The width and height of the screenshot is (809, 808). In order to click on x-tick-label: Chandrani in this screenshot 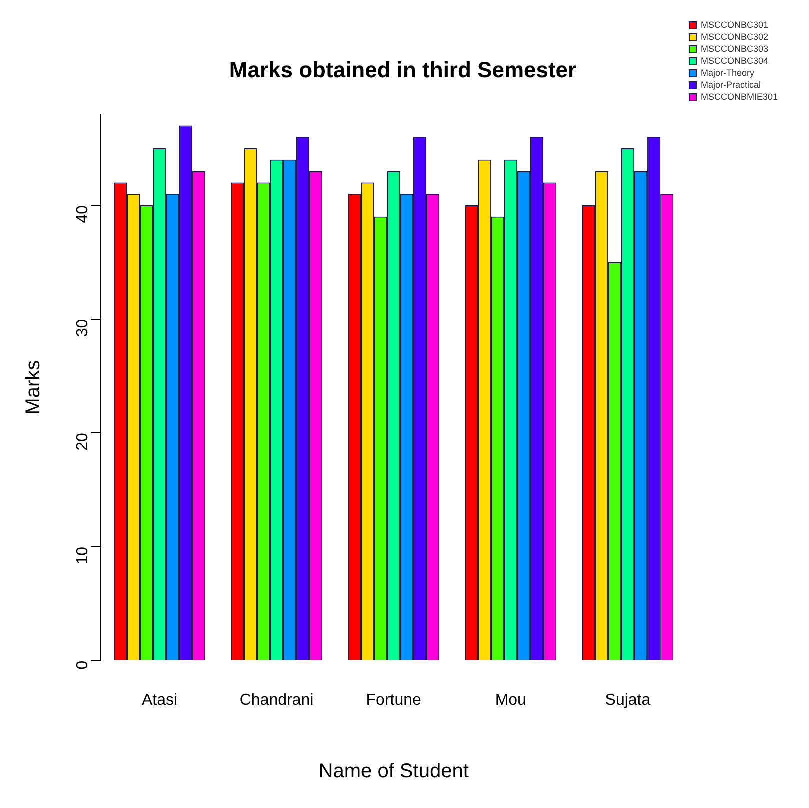, I will do `click(277, 700)`.